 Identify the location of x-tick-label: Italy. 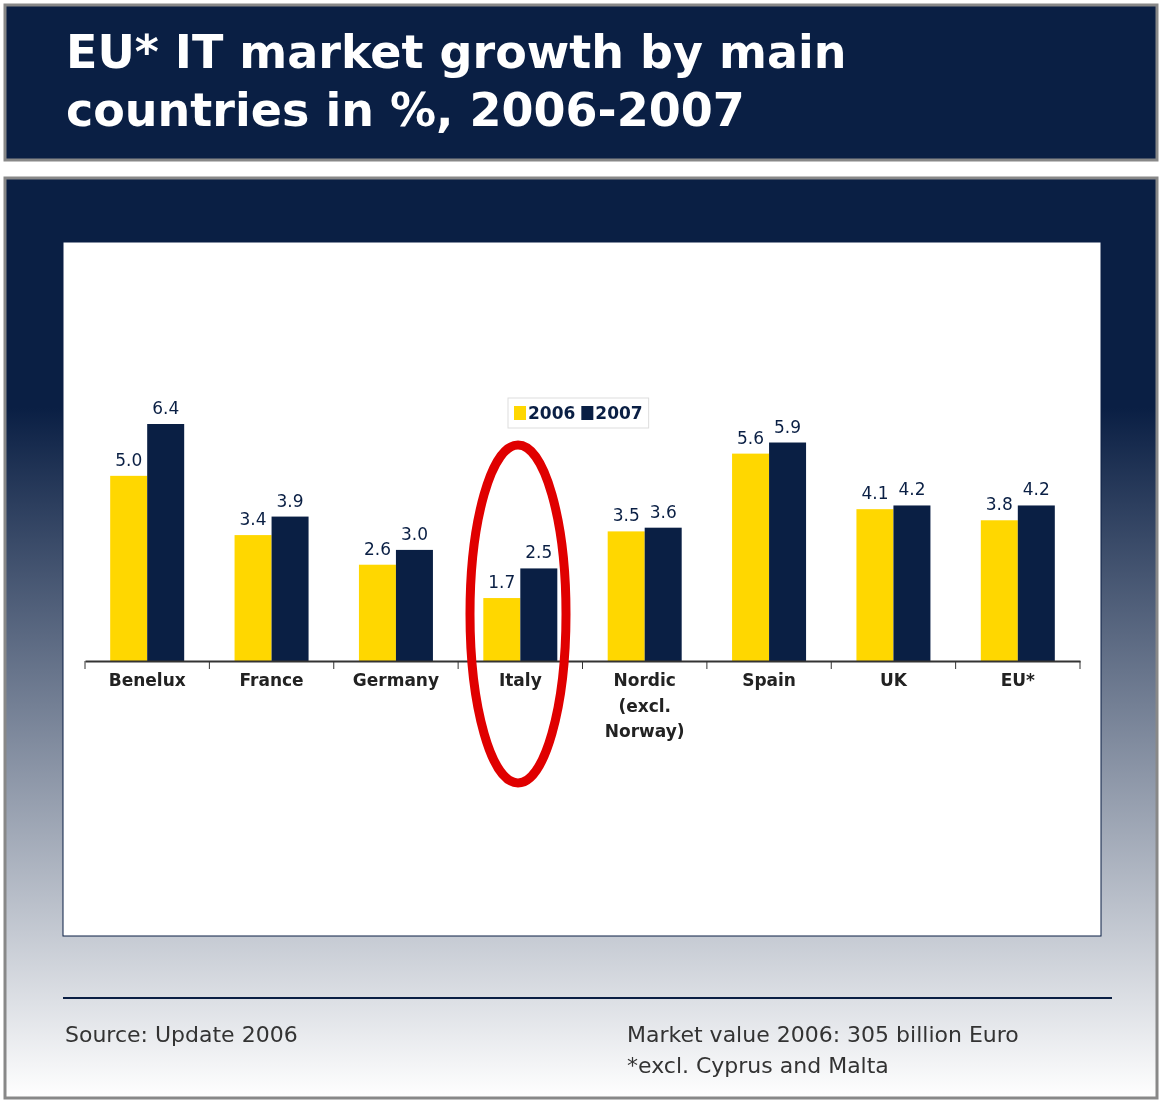
(520, 680).